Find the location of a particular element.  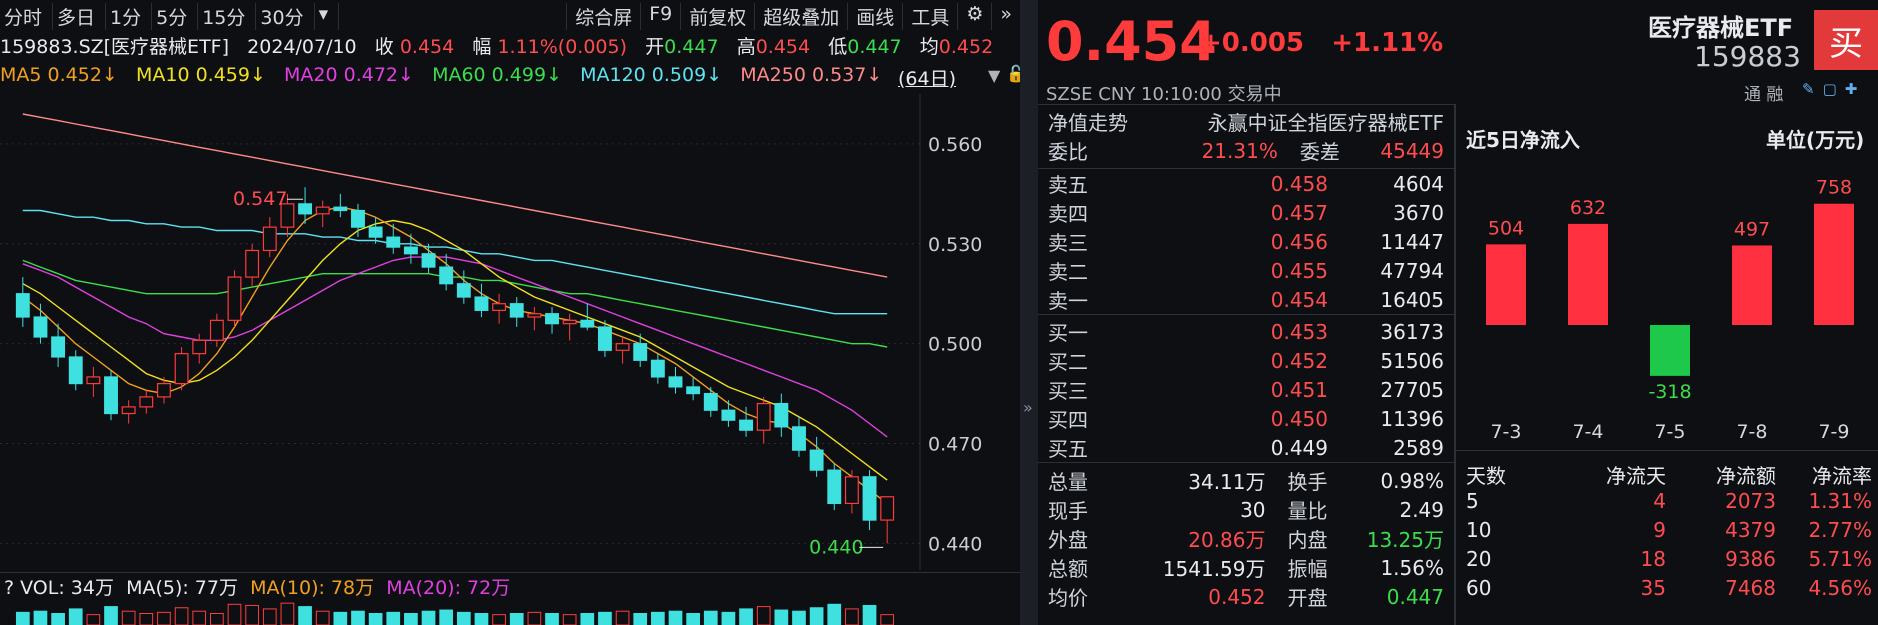

toolbar-item-1: F9 is located at coordinates (660, 16).